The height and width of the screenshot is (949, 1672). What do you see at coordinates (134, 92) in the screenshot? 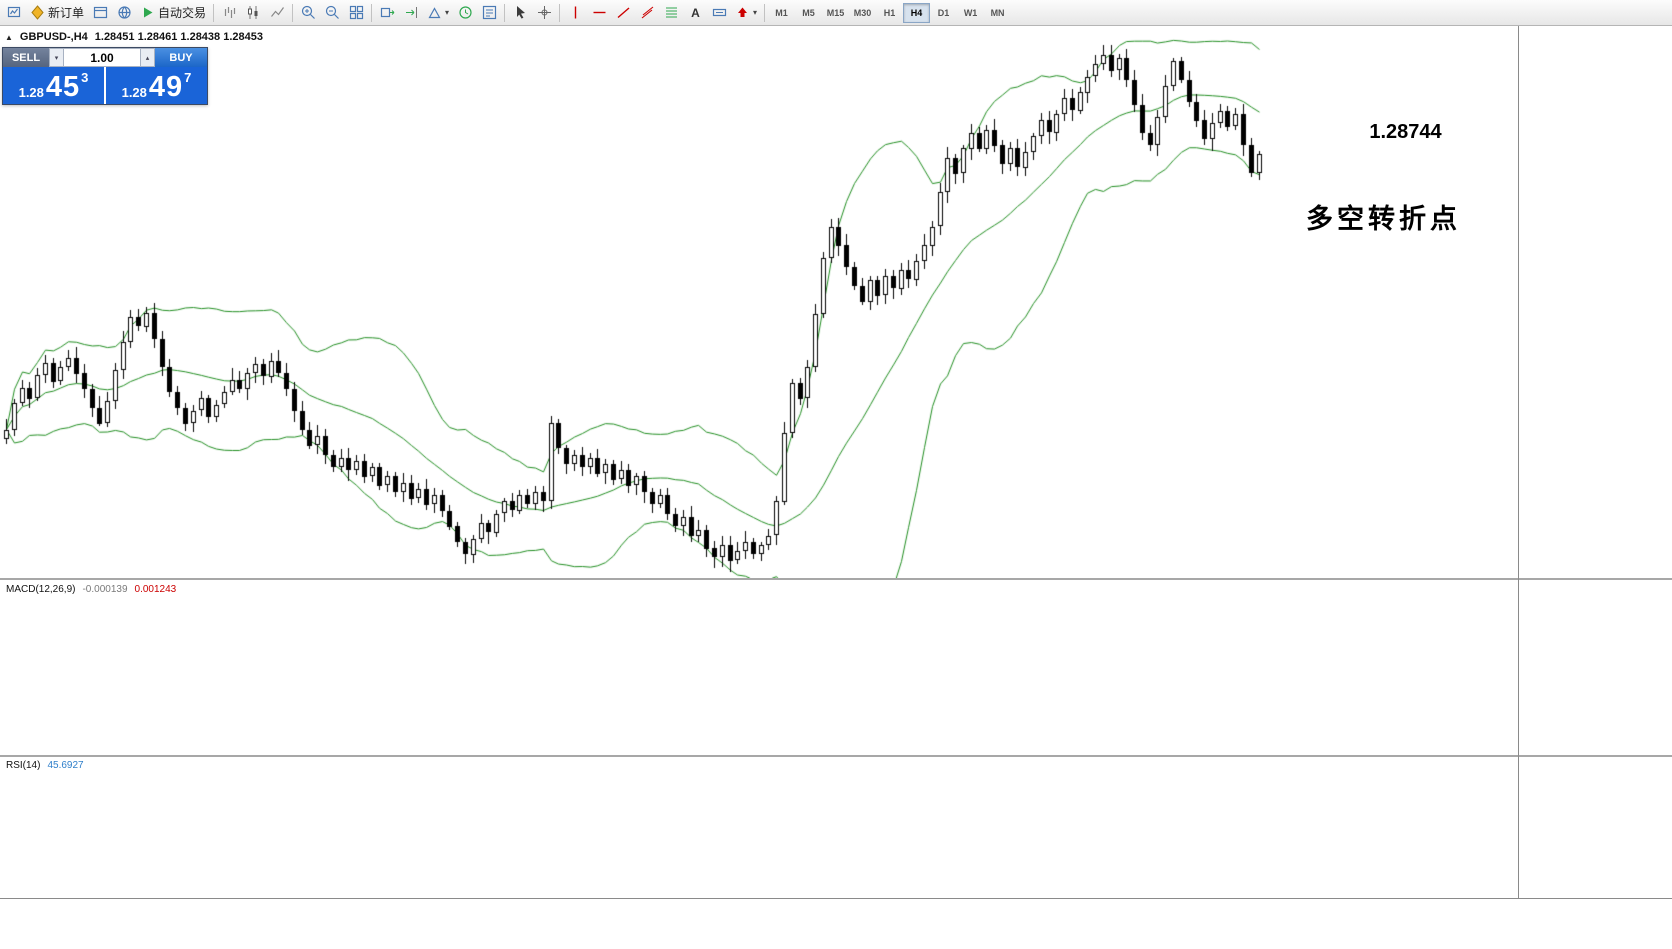
I see `buy-price-small: 1.28` at bounding box center [134, 92].